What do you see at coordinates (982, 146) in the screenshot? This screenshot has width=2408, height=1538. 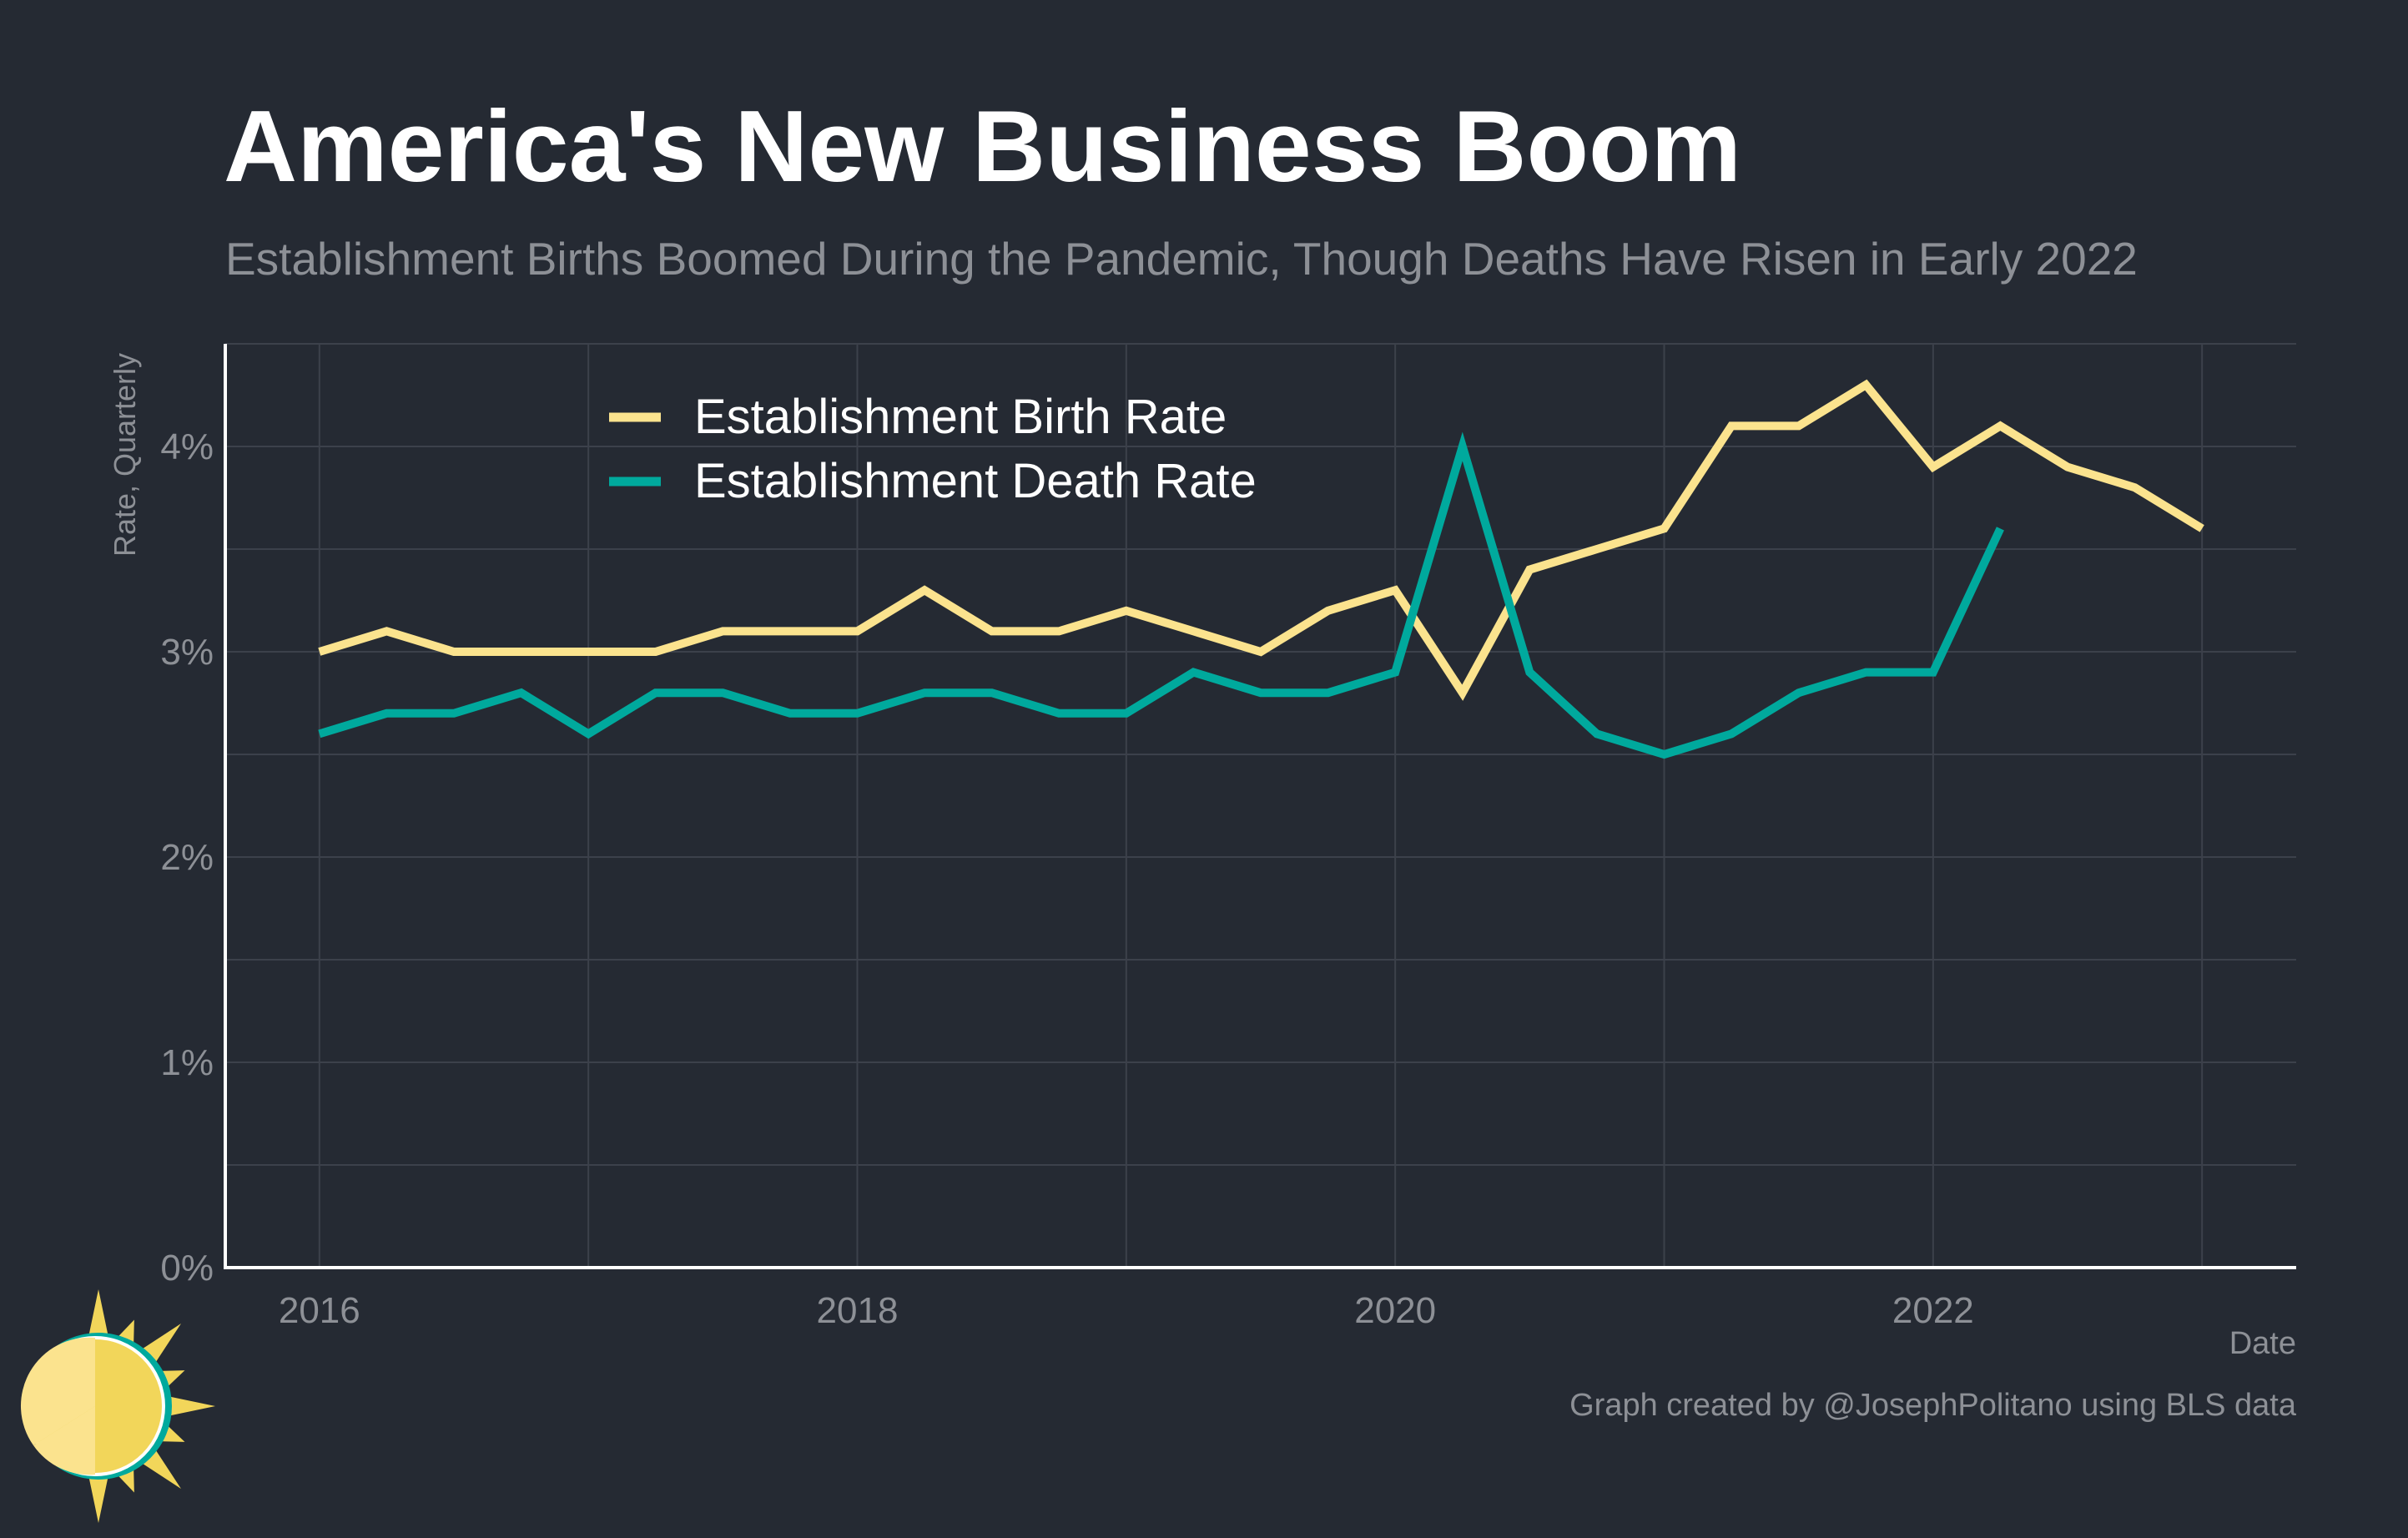 I see `chart-title: America's New Business Boom` at bounding box center [982, 146].